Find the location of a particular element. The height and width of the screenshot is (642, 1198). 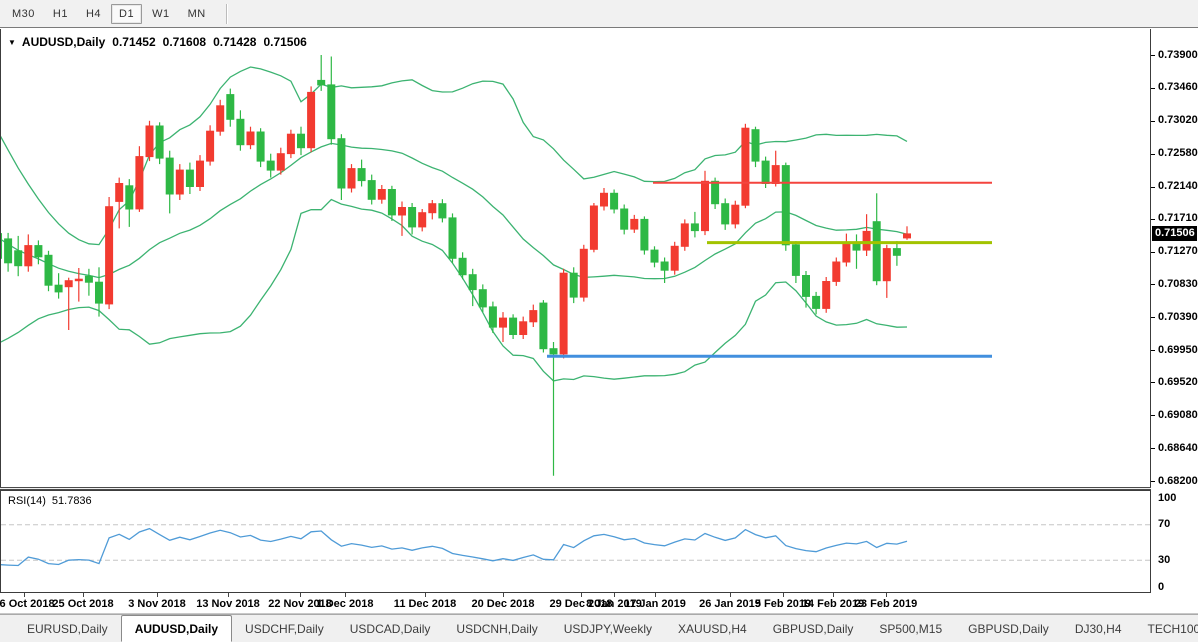

timeframe-button-w1: W1 is located at coordinates (161, 13).